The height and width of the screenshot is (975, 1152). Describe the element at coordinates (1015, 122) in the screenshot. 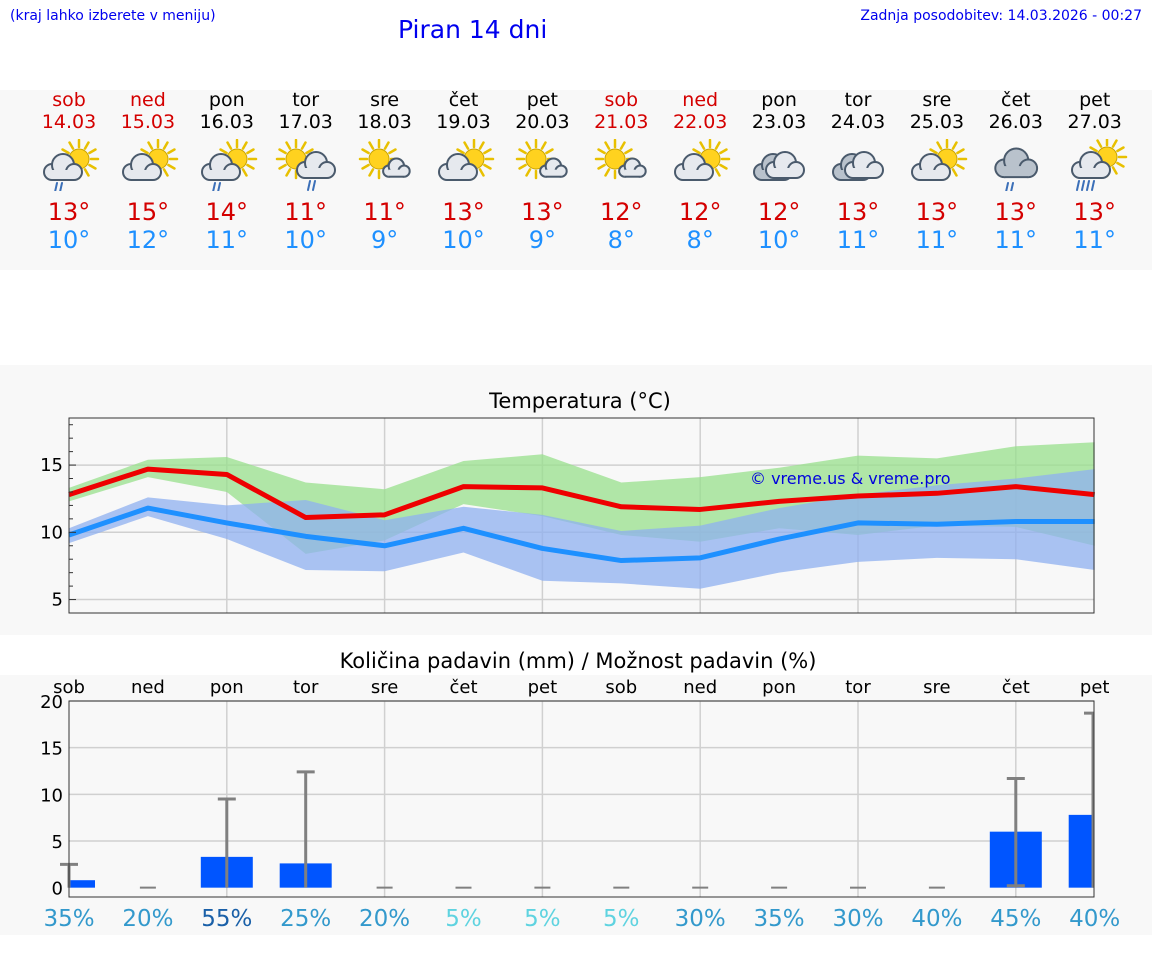

I see `day-date: 26.03` at that location.